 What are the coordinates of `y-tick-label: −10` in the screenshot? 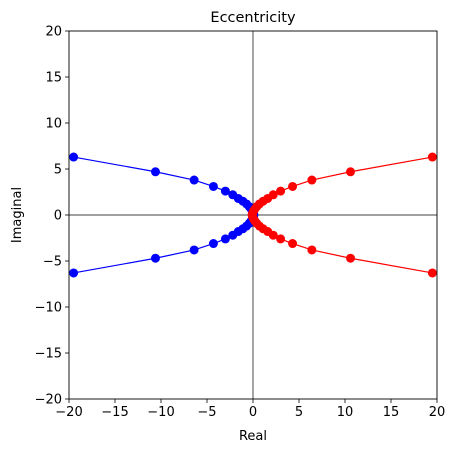 It's located at (48, 308).